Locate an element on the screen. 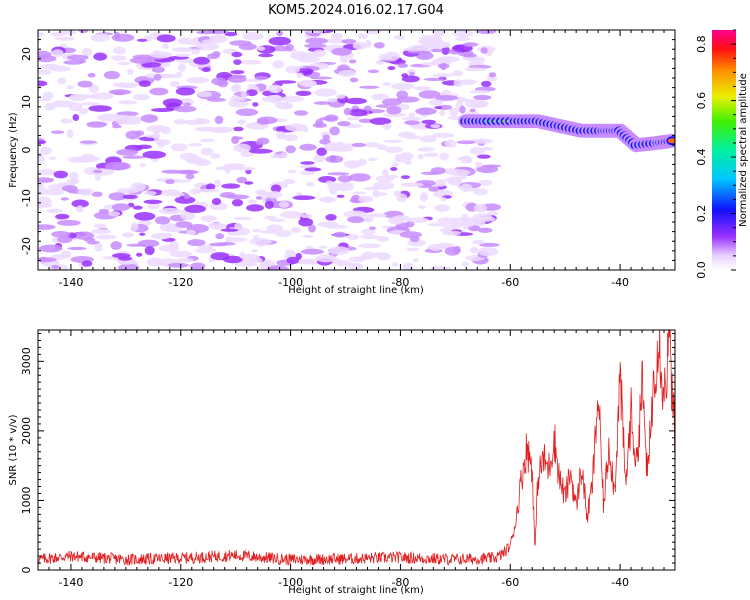  y-tick-label: 10 is located at coordinates (26, 102).